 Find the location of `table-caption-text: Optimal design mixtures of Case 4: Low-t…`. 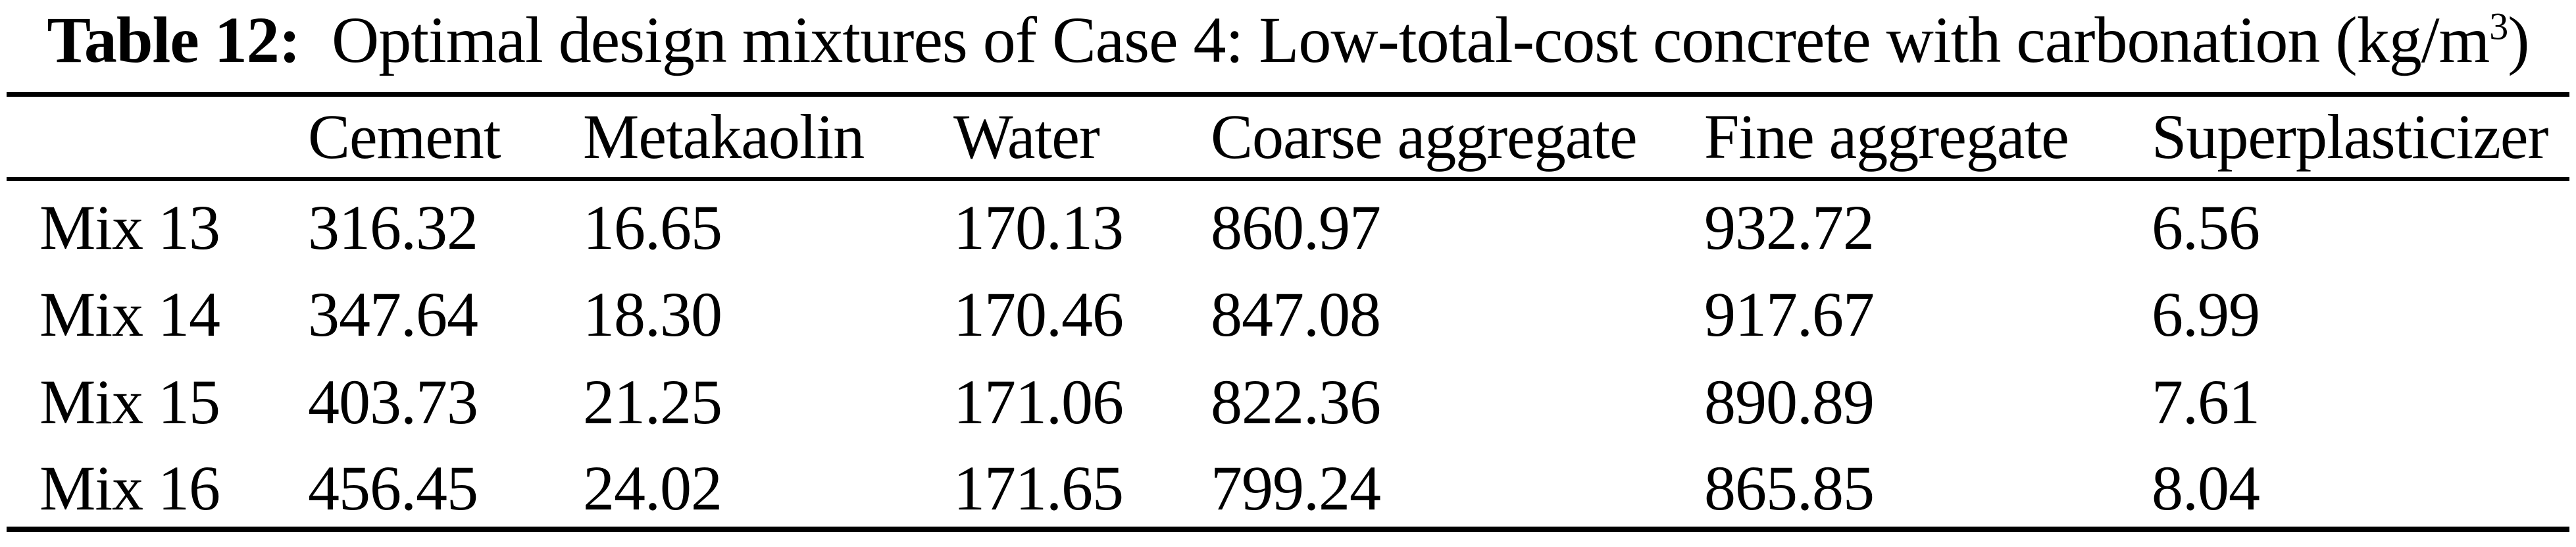

table-caption-text: Optimal design mixtures of Case 4: Low-t… is located at coordinates (1431, 40).